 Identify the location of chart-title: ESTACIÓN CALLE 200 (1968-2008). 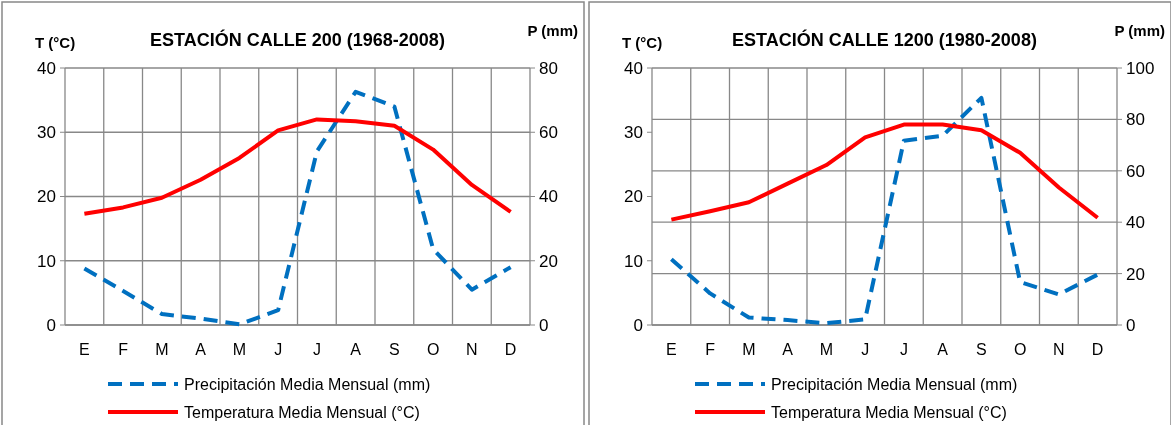
(297, 39).